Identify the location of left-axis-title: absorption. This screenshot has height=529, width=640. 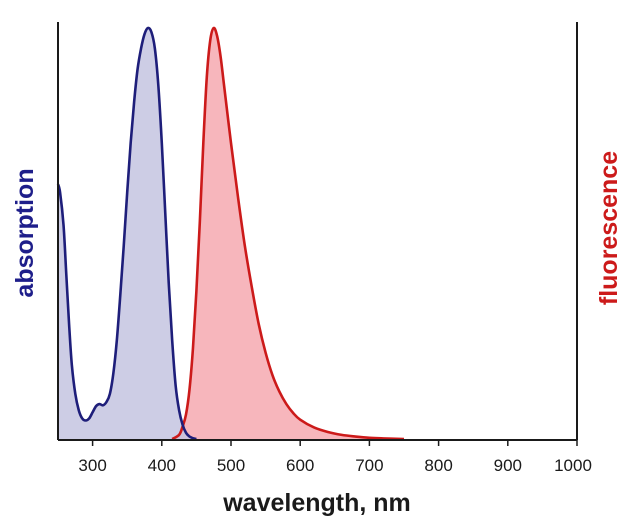
(25, 232).